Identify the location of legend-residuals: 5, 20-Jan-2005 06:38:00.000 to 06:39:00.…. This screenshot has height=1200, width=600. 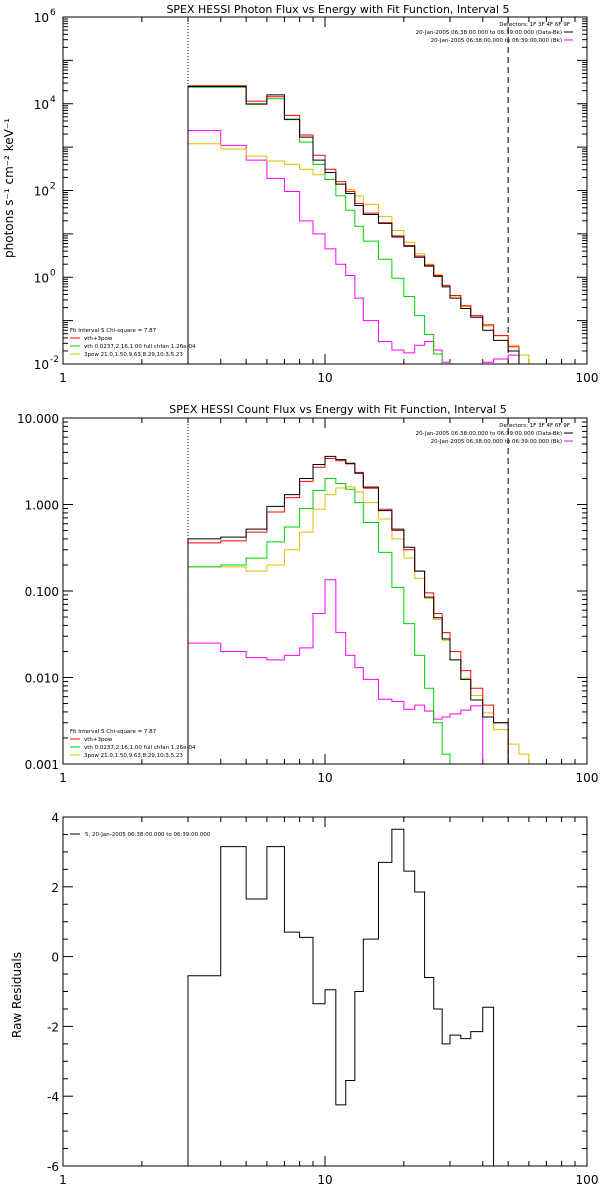
(148, 835).